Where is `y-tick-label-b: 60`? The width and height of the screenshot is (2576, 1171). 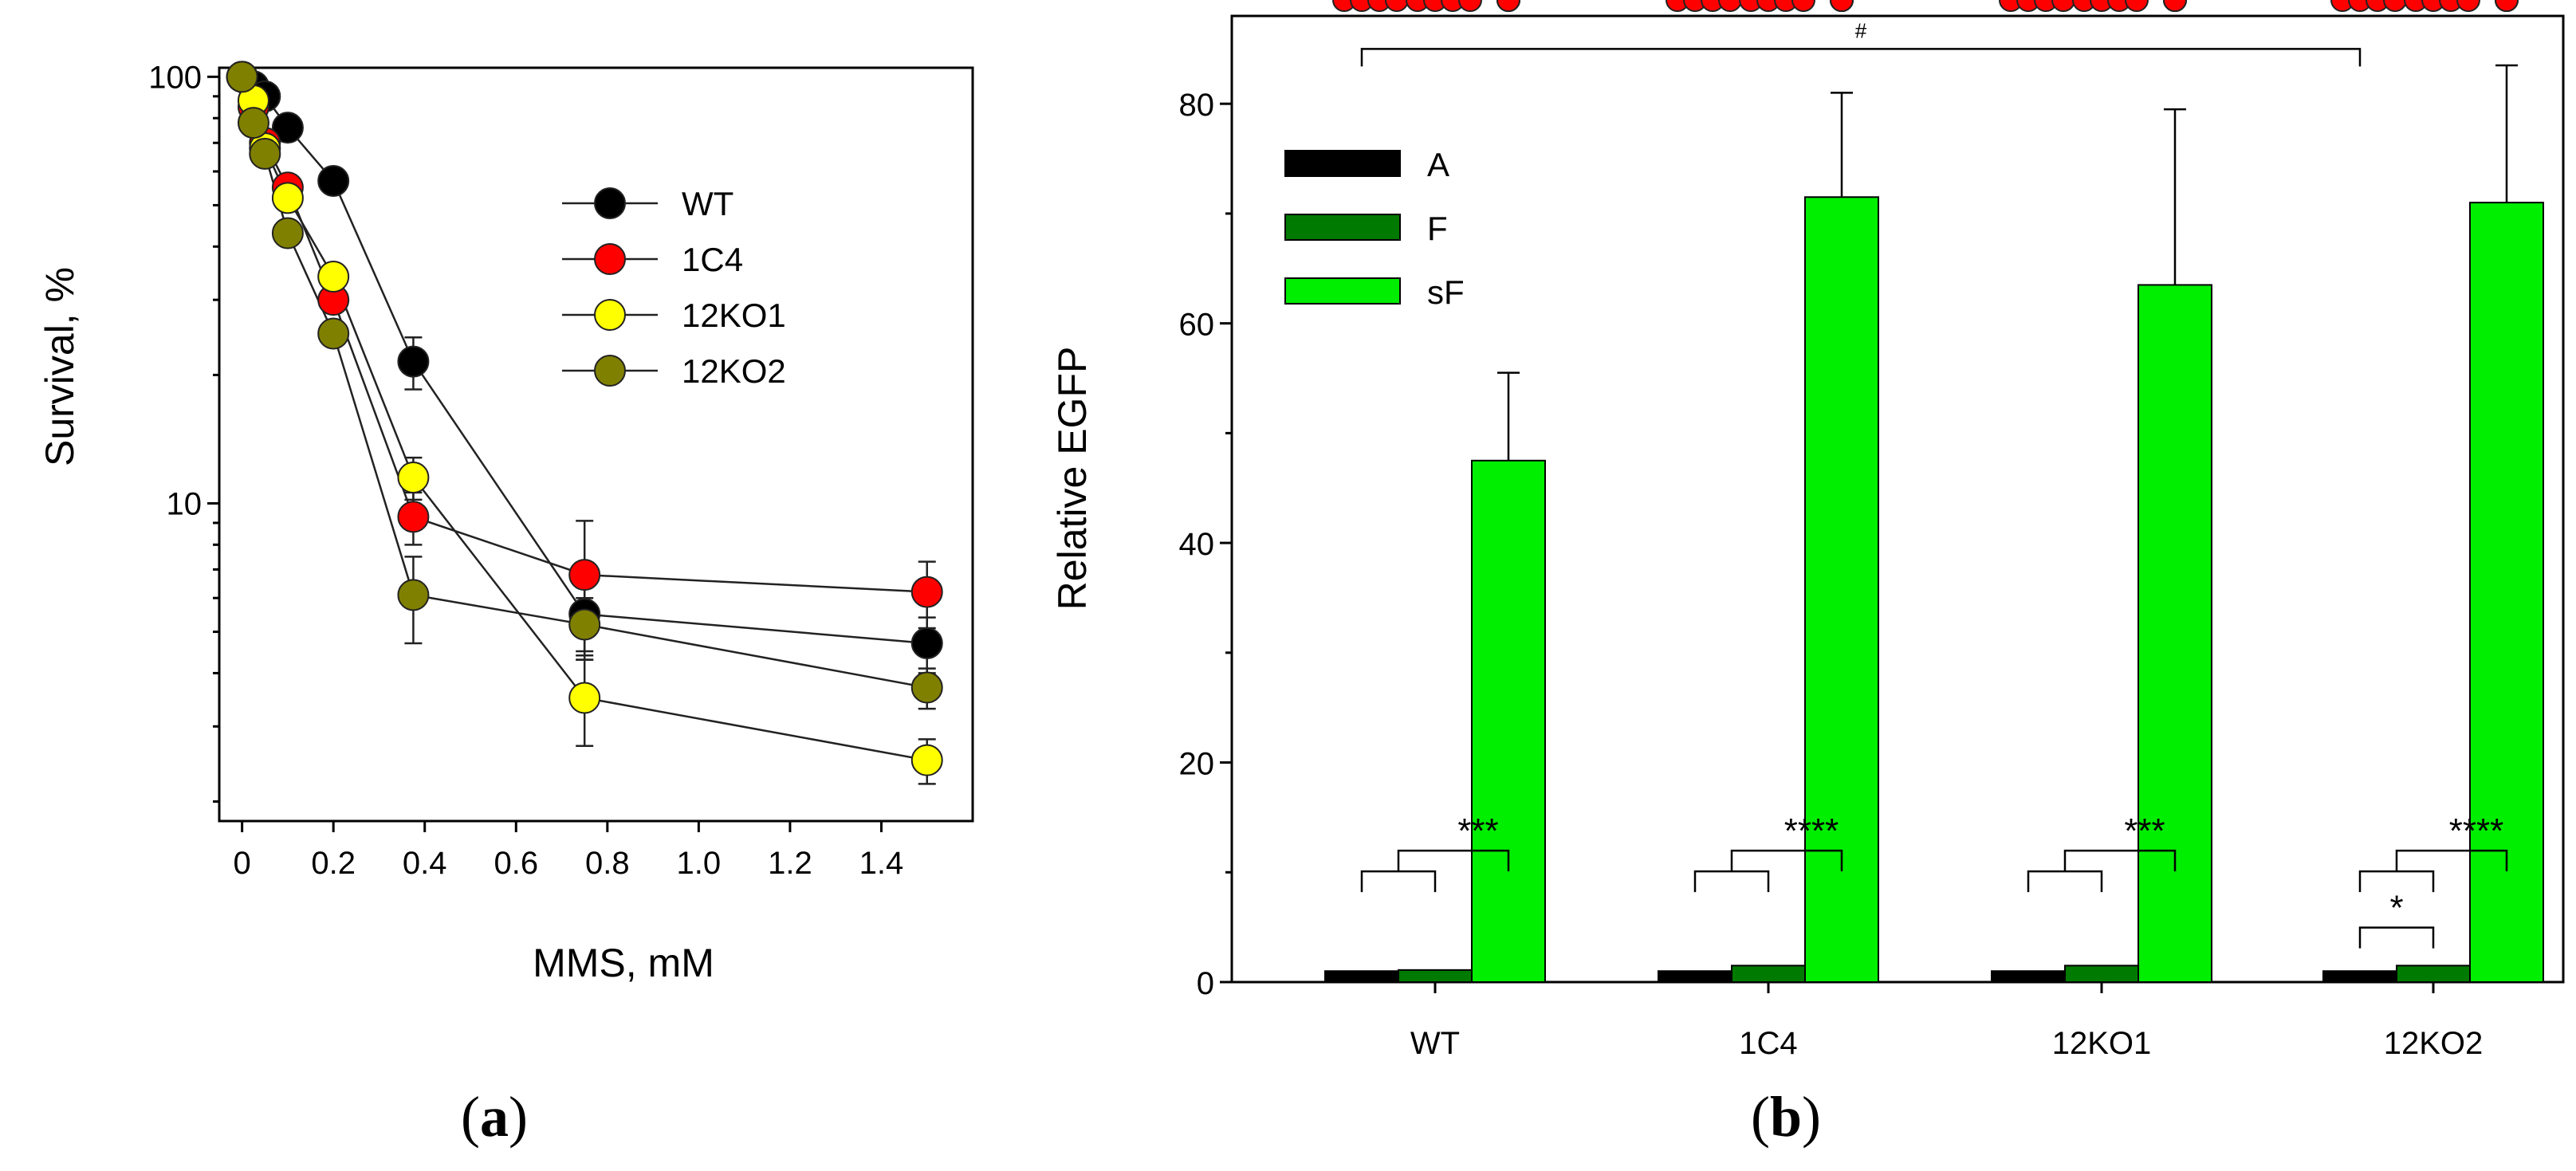
y-tick-label-b: 60 is located at coordinates (1197, 325).